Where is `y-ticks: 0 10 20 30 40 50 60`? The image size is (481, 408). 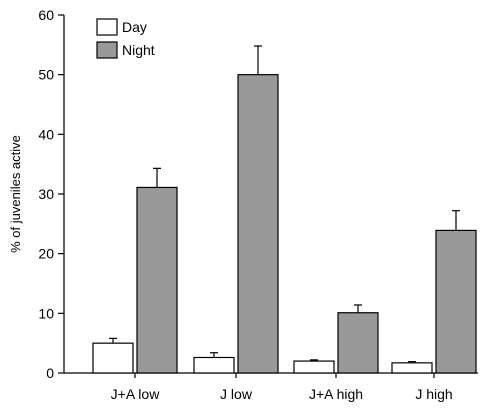 y-ticks: 0 10 20 30 40 50 60 is located at coordinates (51, 194).